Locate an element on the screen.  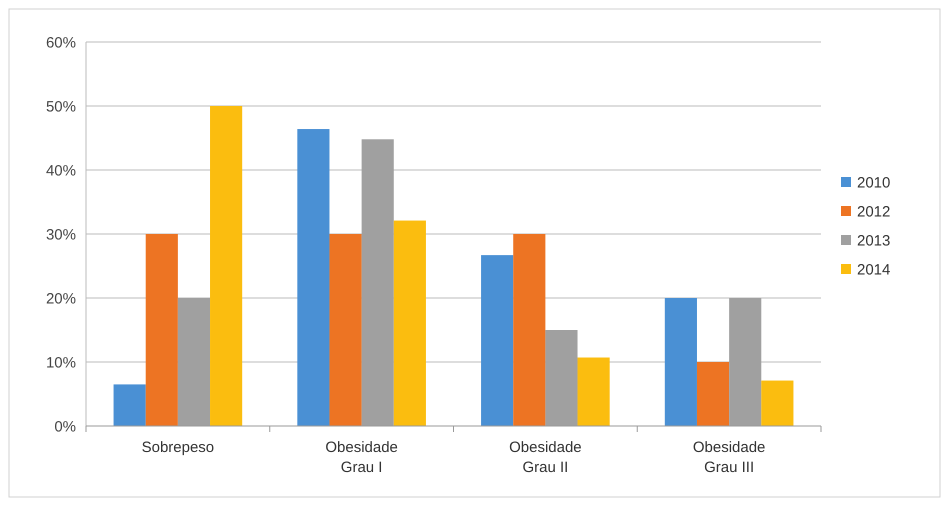
legend-label: 2013 is located at coordinates (873, 241).